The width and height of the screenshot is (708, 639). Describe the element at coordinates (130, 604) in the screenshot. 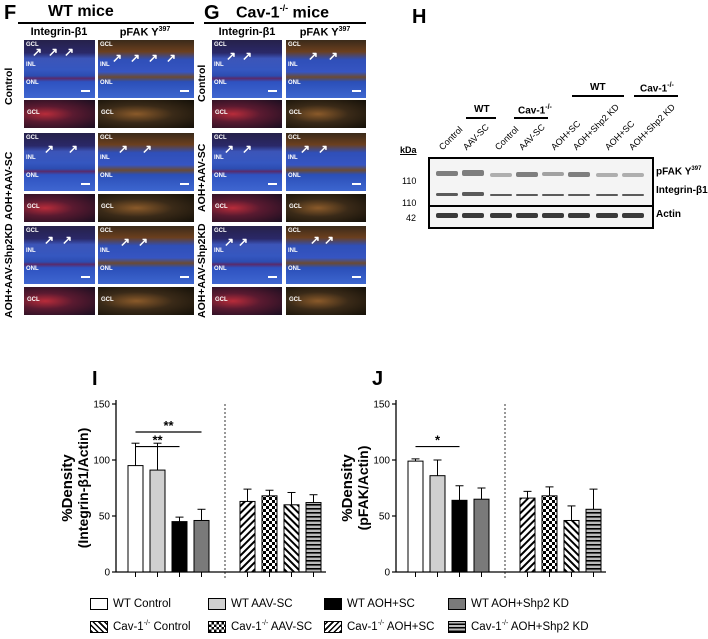

I see `legend-item: WT Control` at that location.